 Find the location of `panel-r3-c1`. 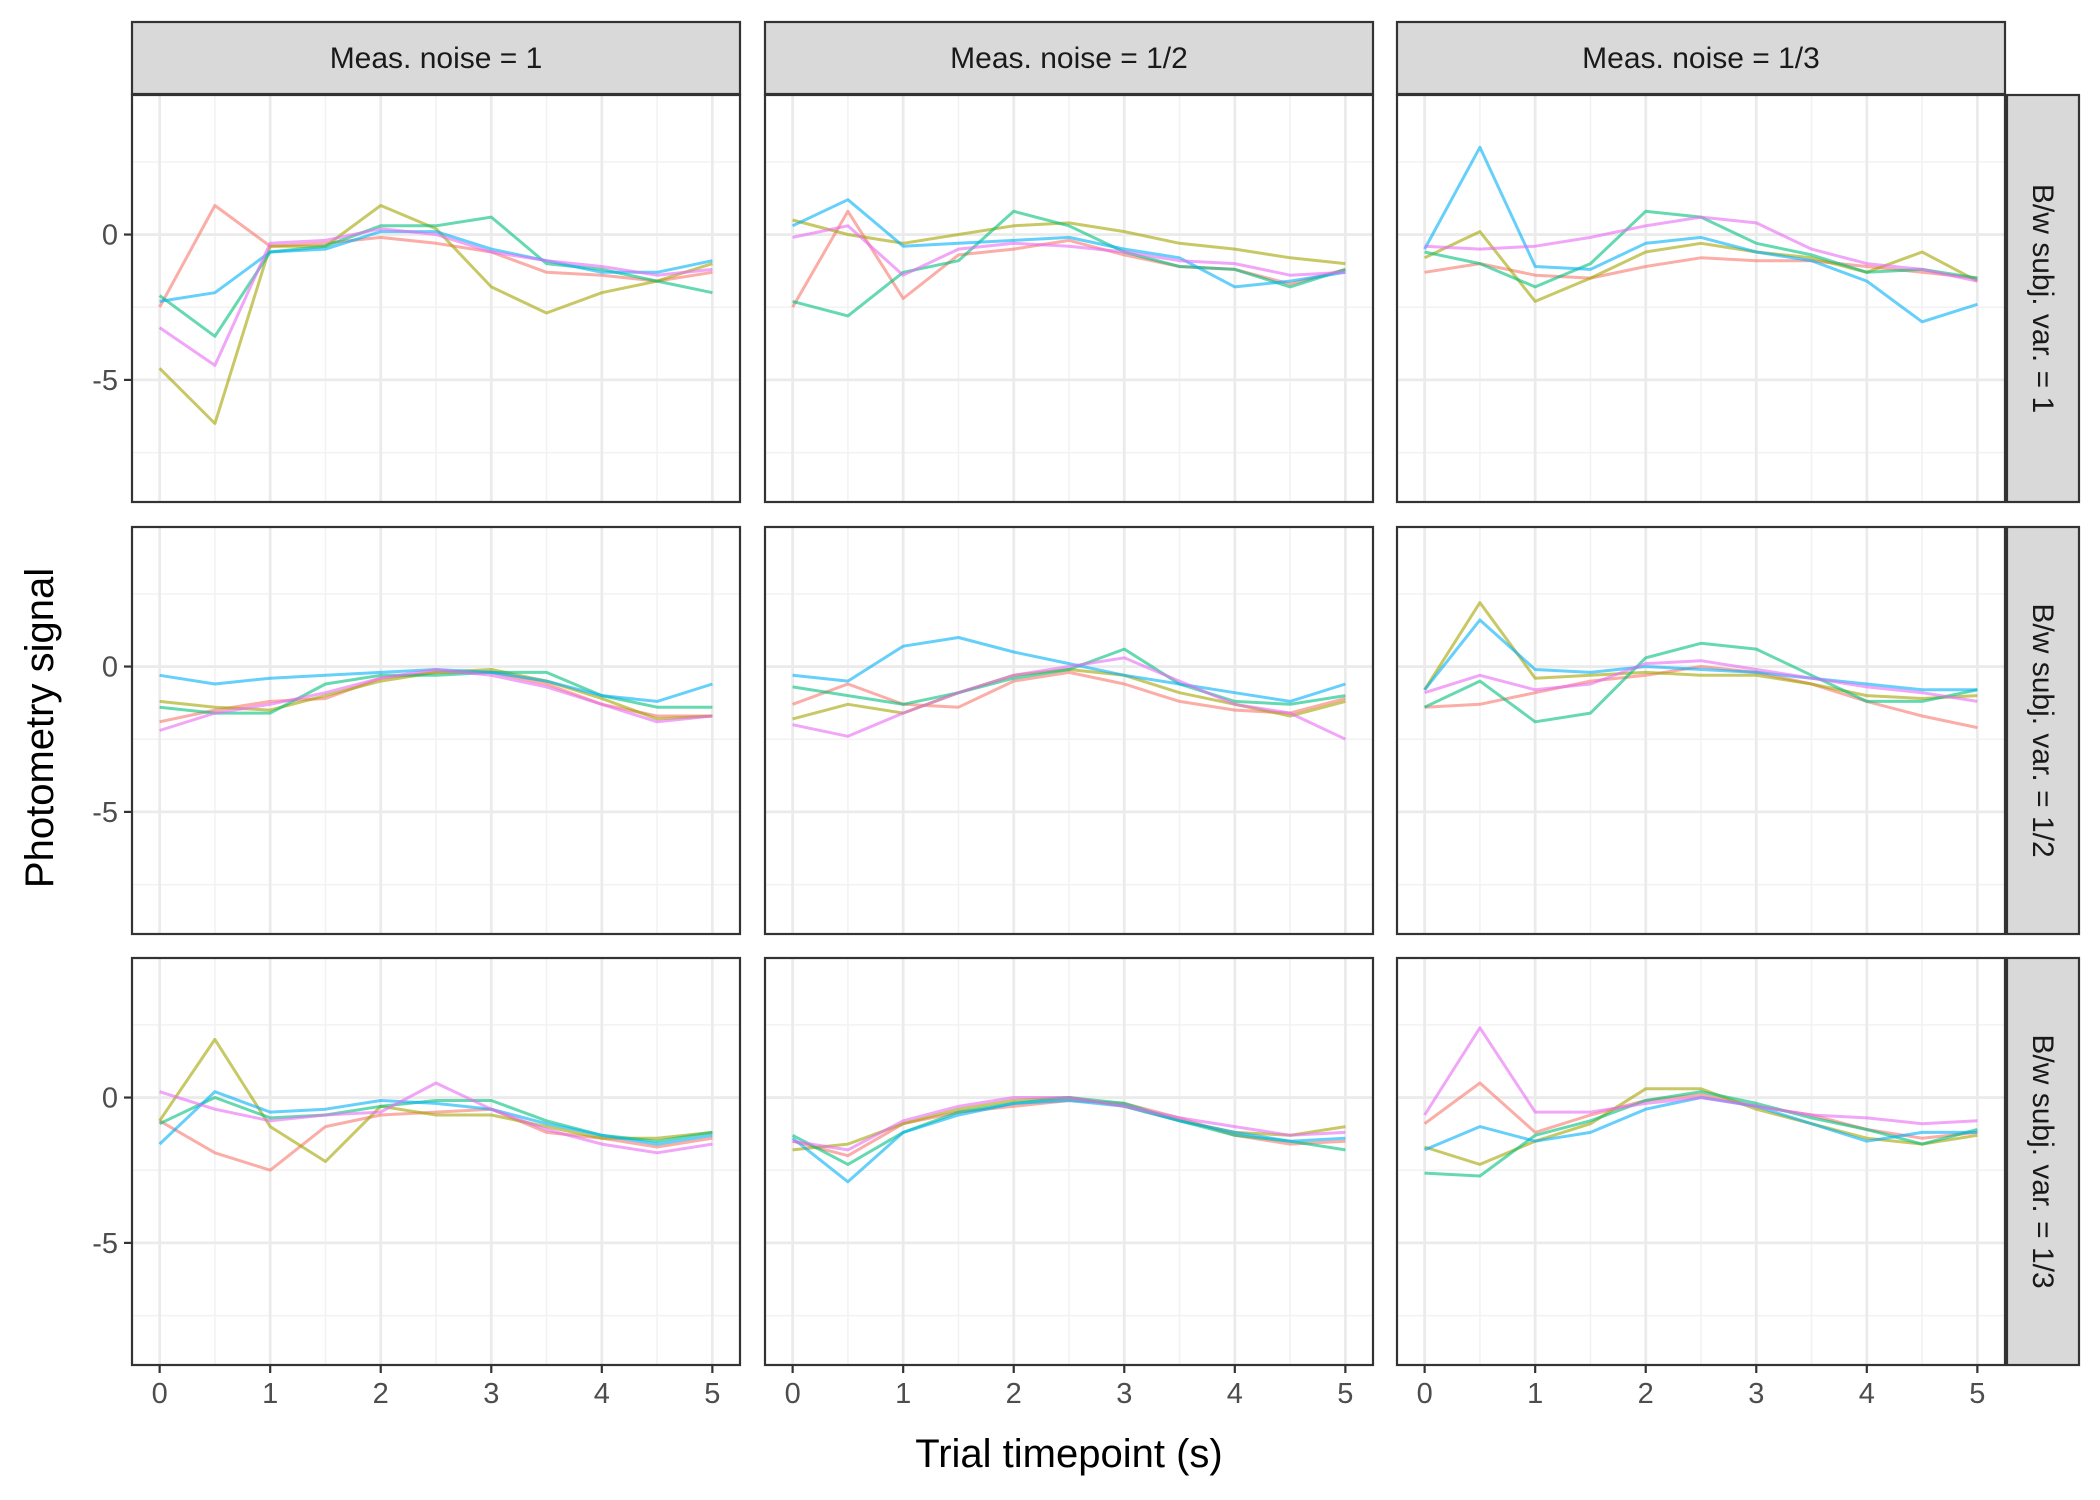

panel-r3-c1 is located at coordinates (436, 1161).